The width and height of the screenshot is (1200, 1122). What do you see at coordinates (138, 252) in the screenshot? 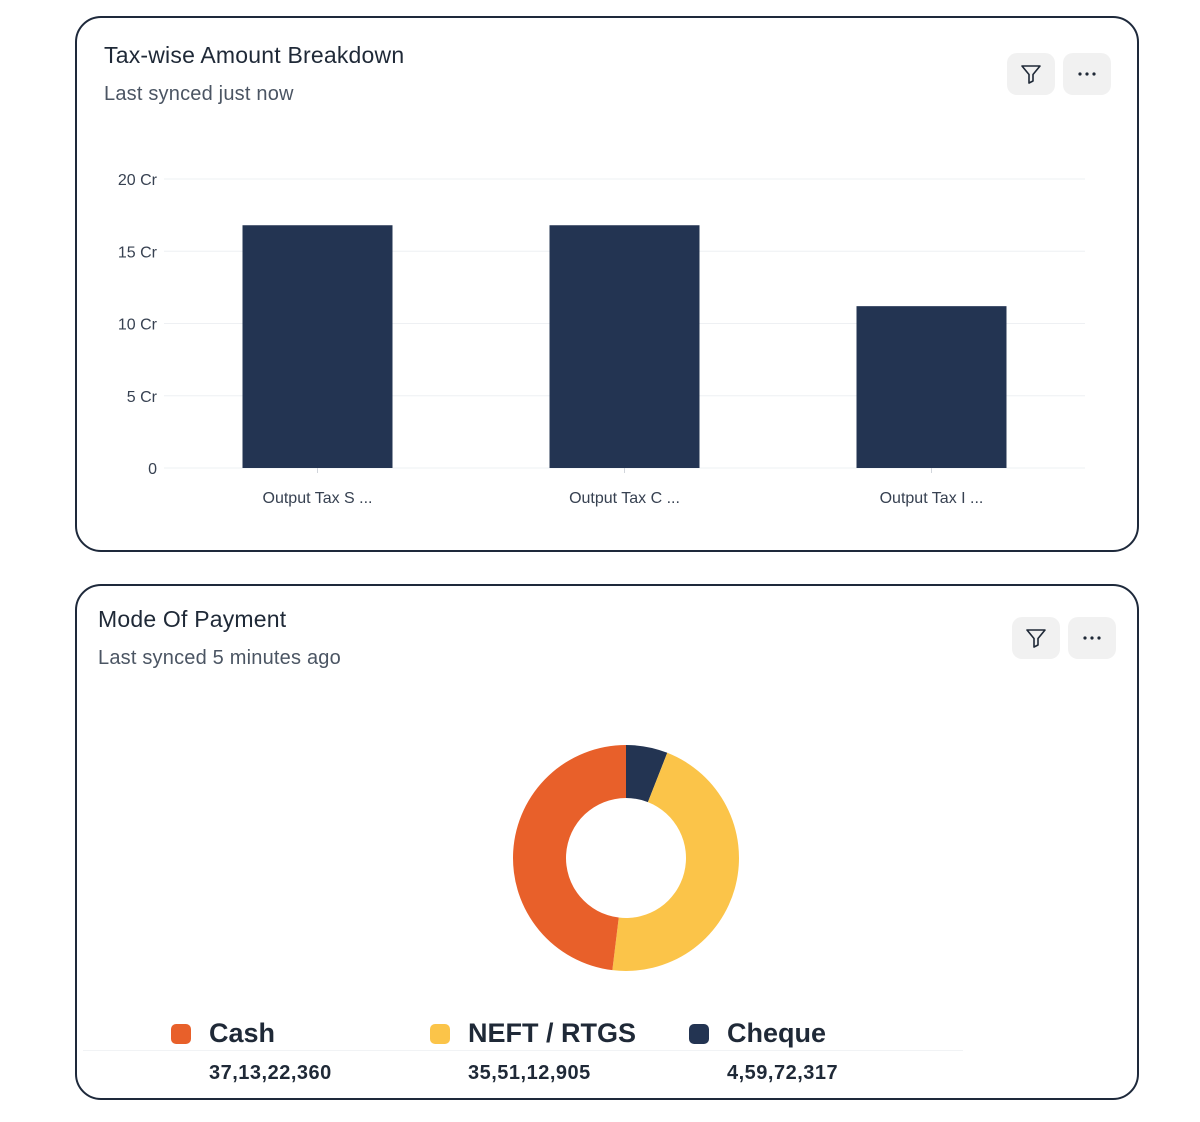
I see `y-tick-label: 15 Cr` at bounding box center [138, 252].